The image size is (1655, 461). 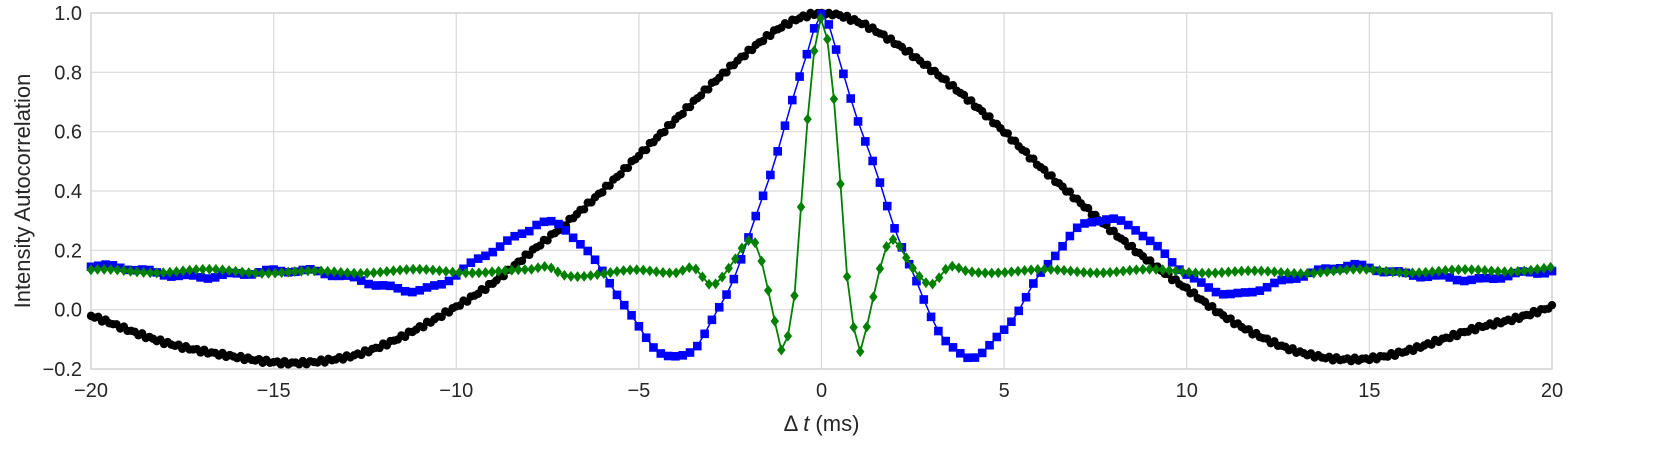 What do you see at coordinates (834, 423) in the screenshot?
I see `x-axis-label-unit: (ms)` at bounding box center [834, 423].